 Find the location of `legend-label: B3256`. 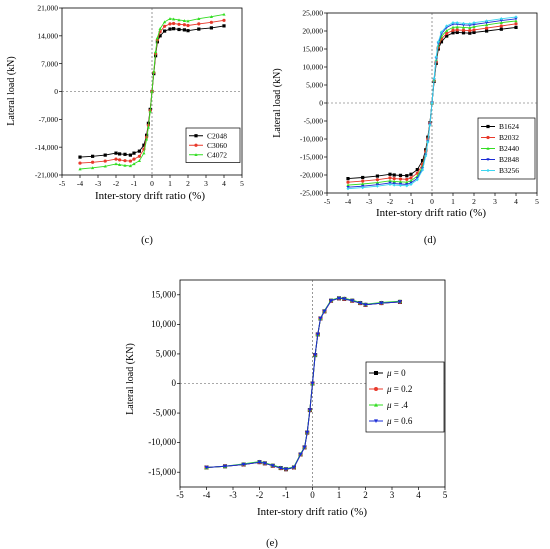

legend-label: B3256 is located at coordinates (509, 170).